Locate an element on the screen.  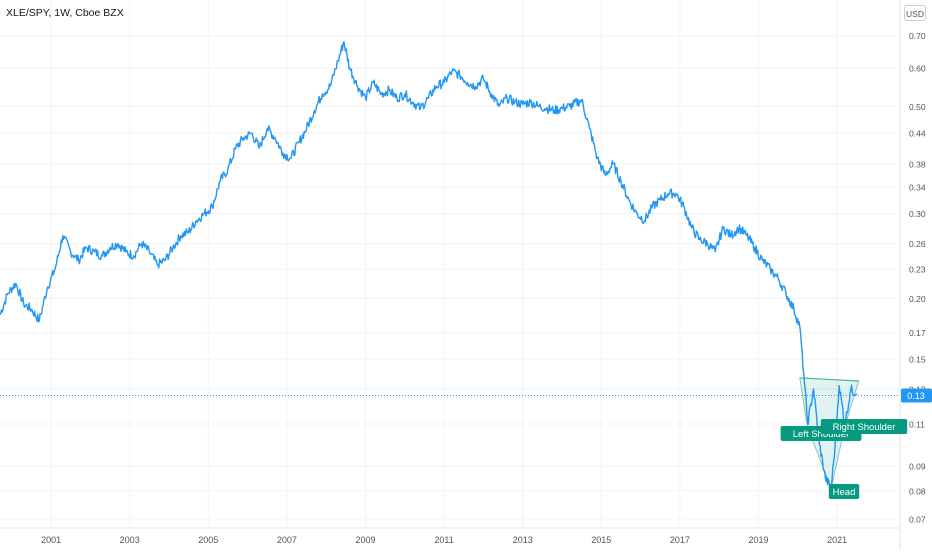
right-shoulder-label: Right Shoulder is located at coordinates (864, 427).